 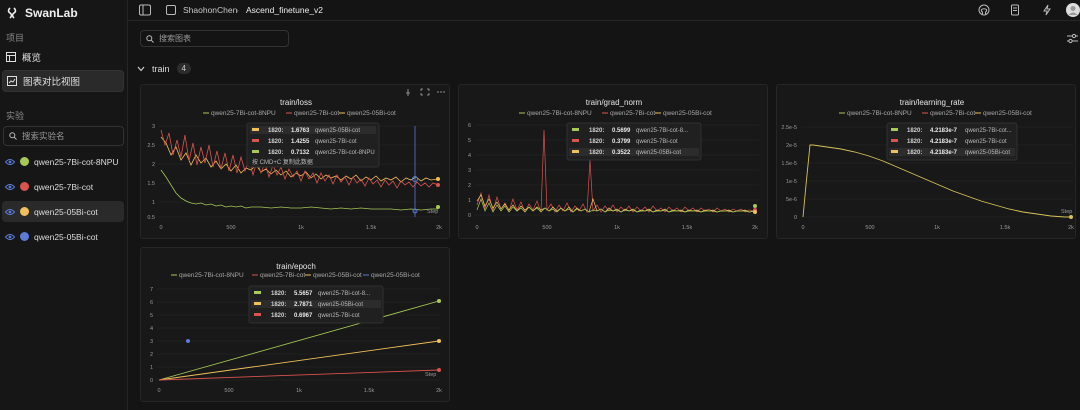 What do you see at coordinates (617, 228) in the screenshot?
I see `svg-text: 1k` at bounding box center [617, 228].